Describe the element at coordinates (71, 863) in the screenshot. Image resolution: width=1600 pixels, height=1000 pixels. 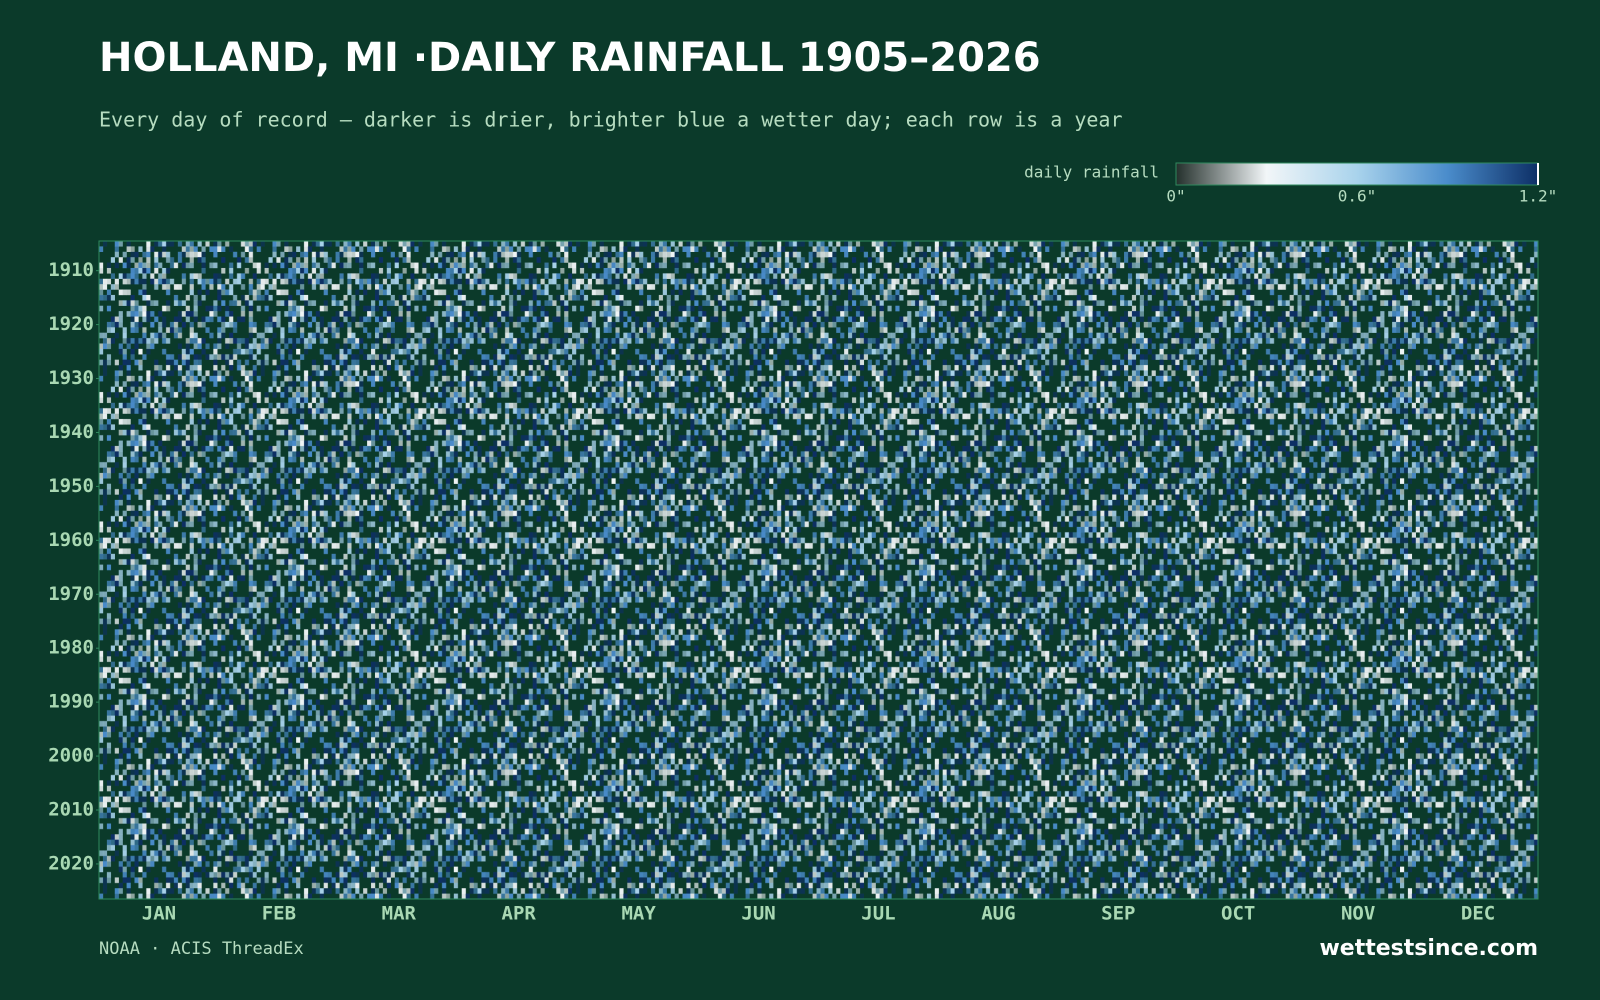
I see `y-tick-label: 2020` at that location.